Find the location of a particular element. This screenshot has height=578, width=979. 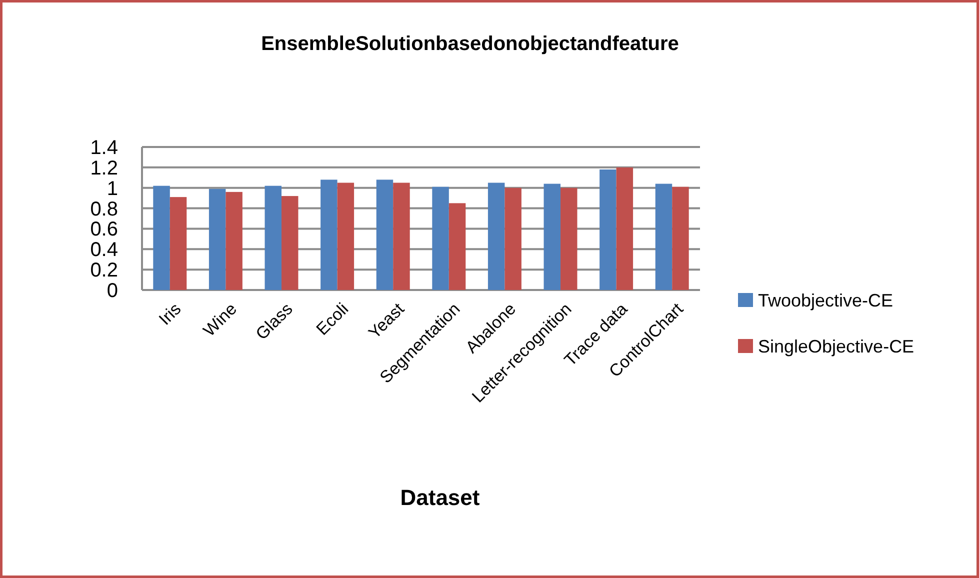

y-tick-label: 1.2 is located at coordinates (104, 168).